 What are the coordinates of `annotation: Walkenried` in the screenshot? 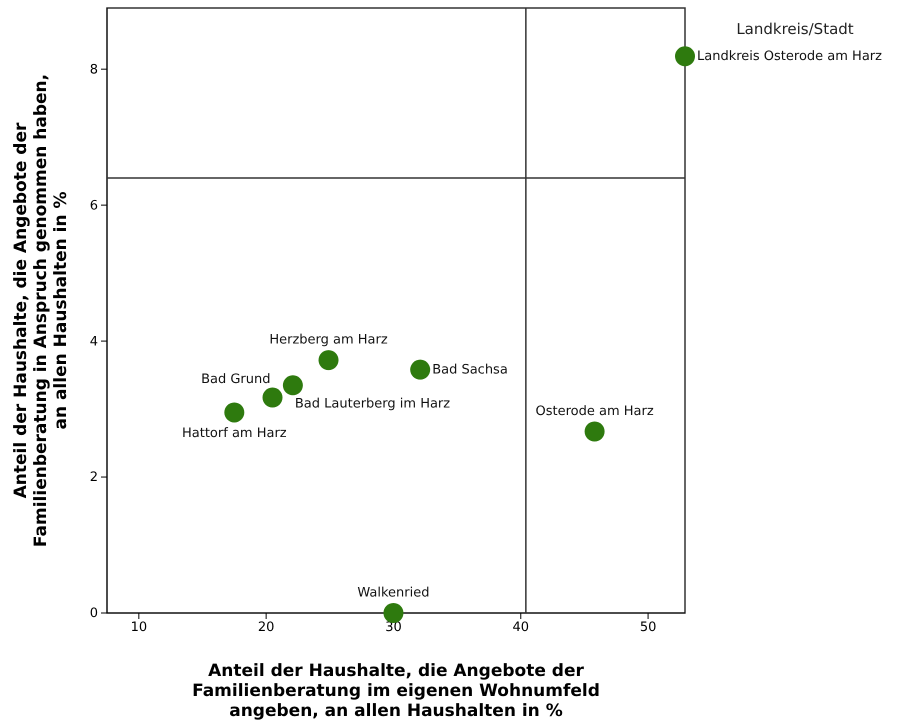 It's located at (393, 592).